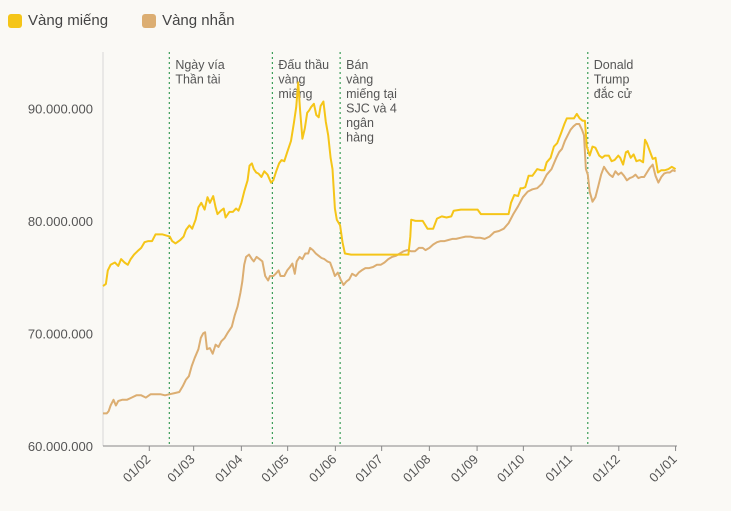  I want to click on legend-swatch-vang-nhan, so click(149, 20).